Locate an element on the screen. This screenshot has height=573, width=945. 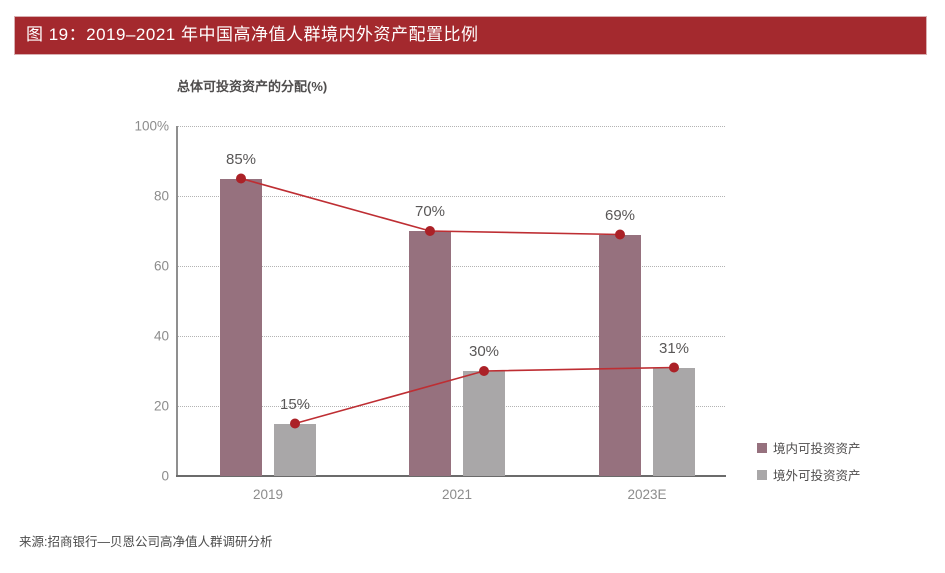
bar-境外可投资资产-2021 is located at coordinates (484, 423).